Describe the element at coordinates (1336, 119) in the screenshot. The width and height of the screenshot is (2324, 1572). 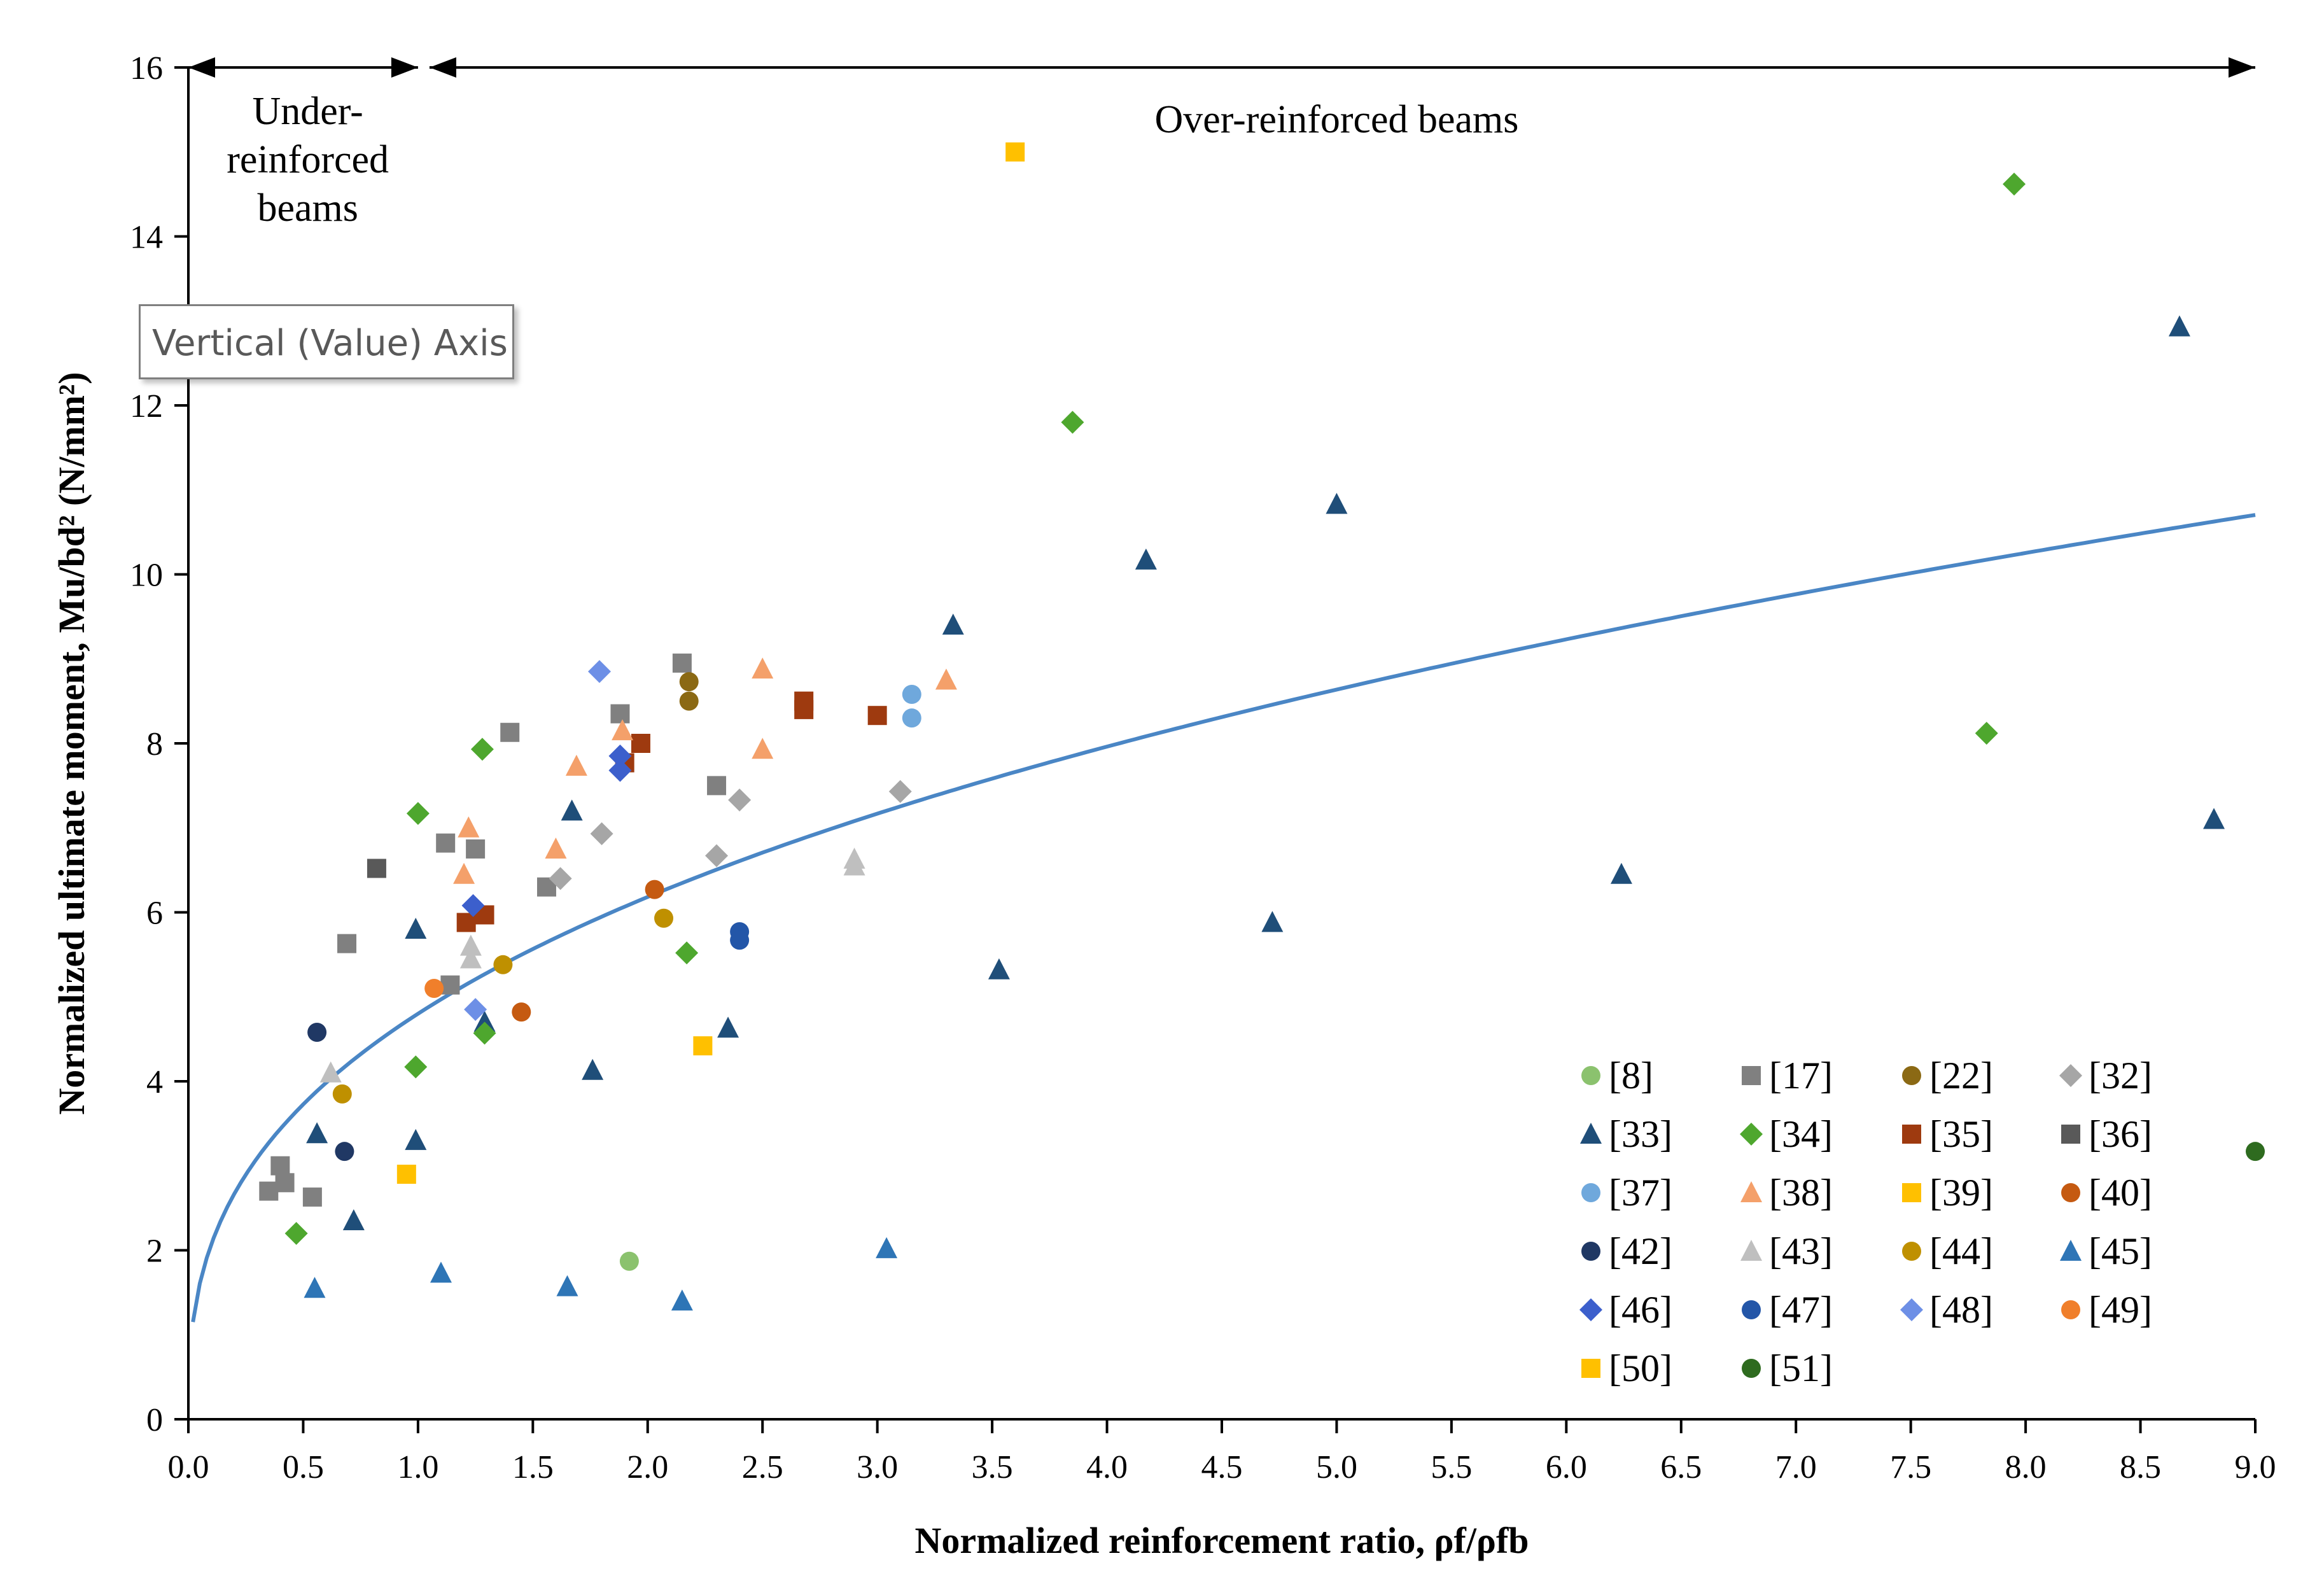
I see `over-reinforced-label: Over-reinforced beams` at that location.